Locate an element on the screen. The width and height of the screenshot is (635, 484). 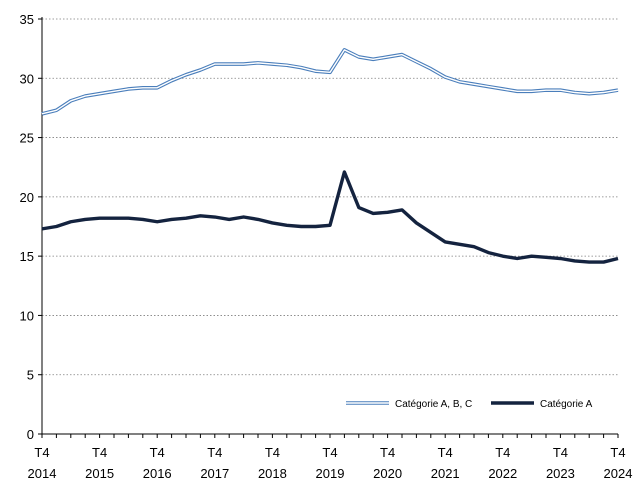
x-tick-label-year-2: 2016 is located at coordinates (157, 473).